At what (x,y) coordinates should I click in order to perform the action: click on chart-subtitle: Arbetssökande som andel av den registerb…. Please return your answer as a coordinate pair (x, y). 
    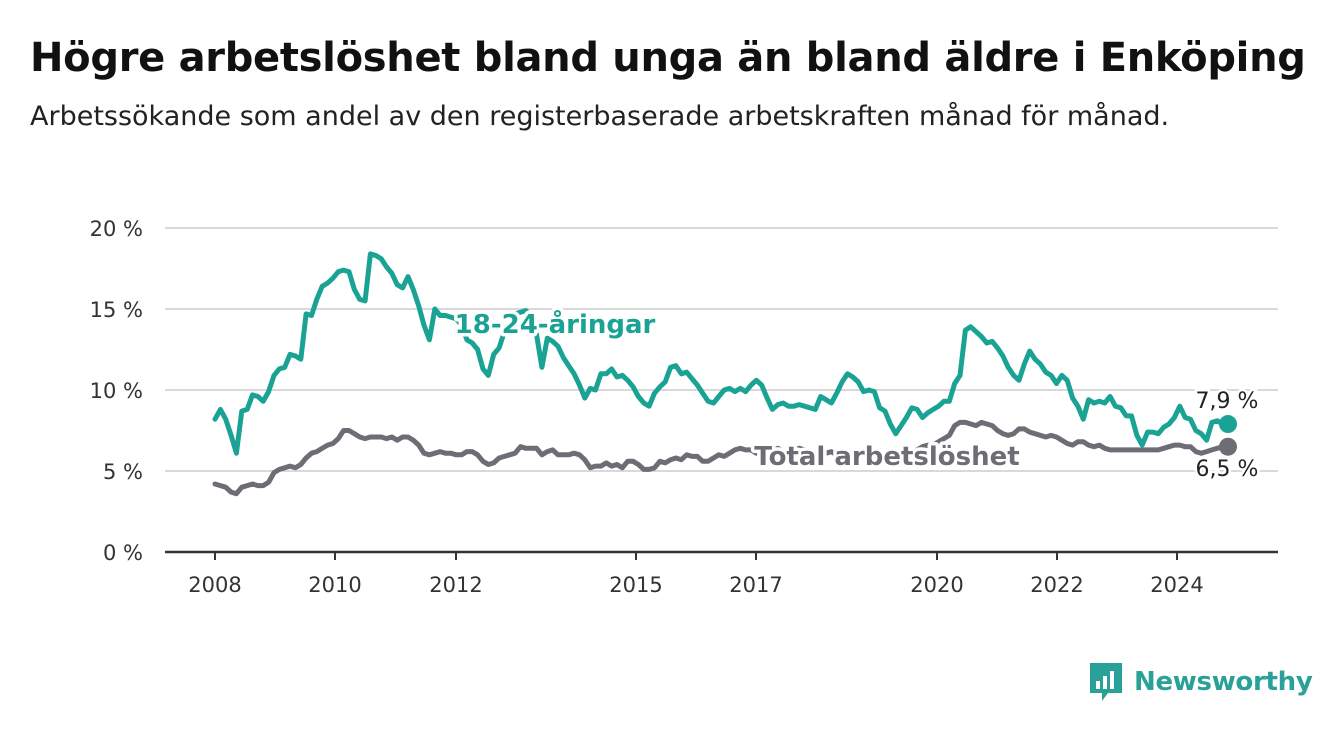
    Looking at the image, I should click on (600, 116).